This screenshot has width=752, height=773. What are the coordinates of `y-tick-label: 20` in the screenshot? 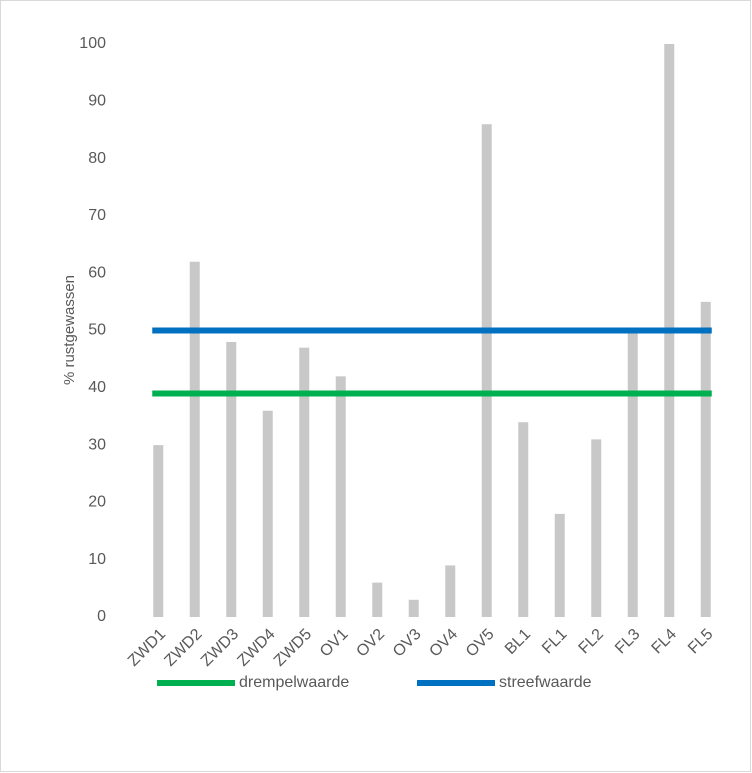 It's located at (97, 502).